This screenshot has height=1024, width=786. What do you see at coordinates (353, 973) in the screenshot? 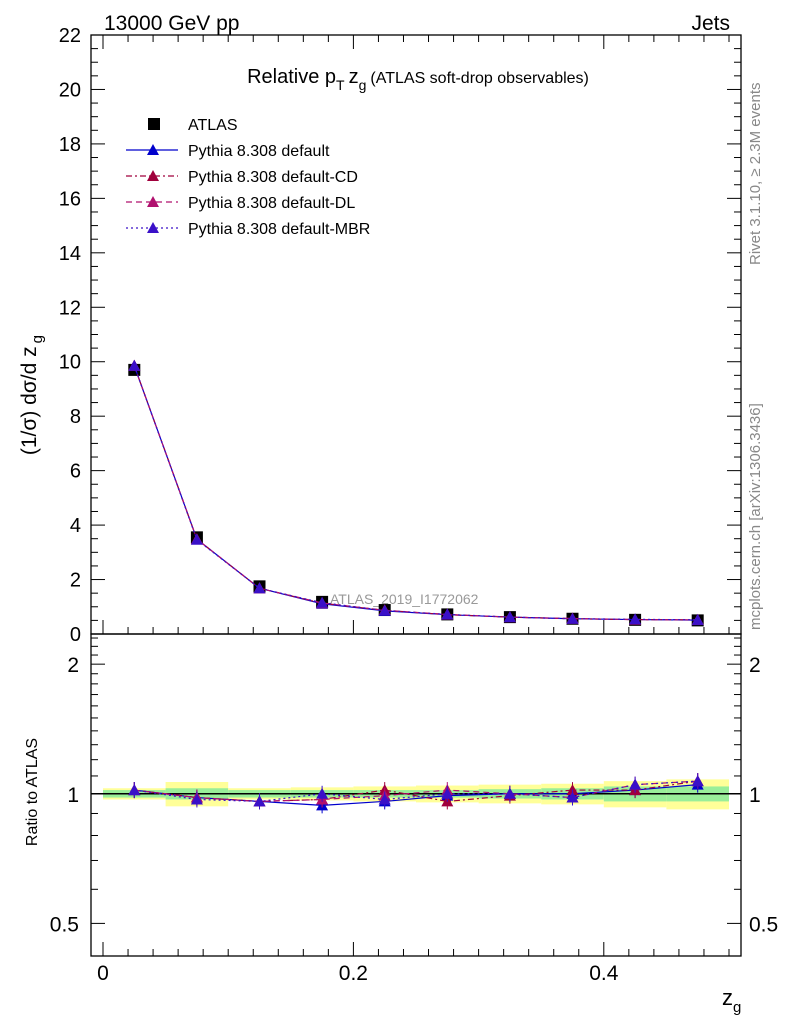
I see `x-tick-label: 0.2` at bounding box center [353, 973].